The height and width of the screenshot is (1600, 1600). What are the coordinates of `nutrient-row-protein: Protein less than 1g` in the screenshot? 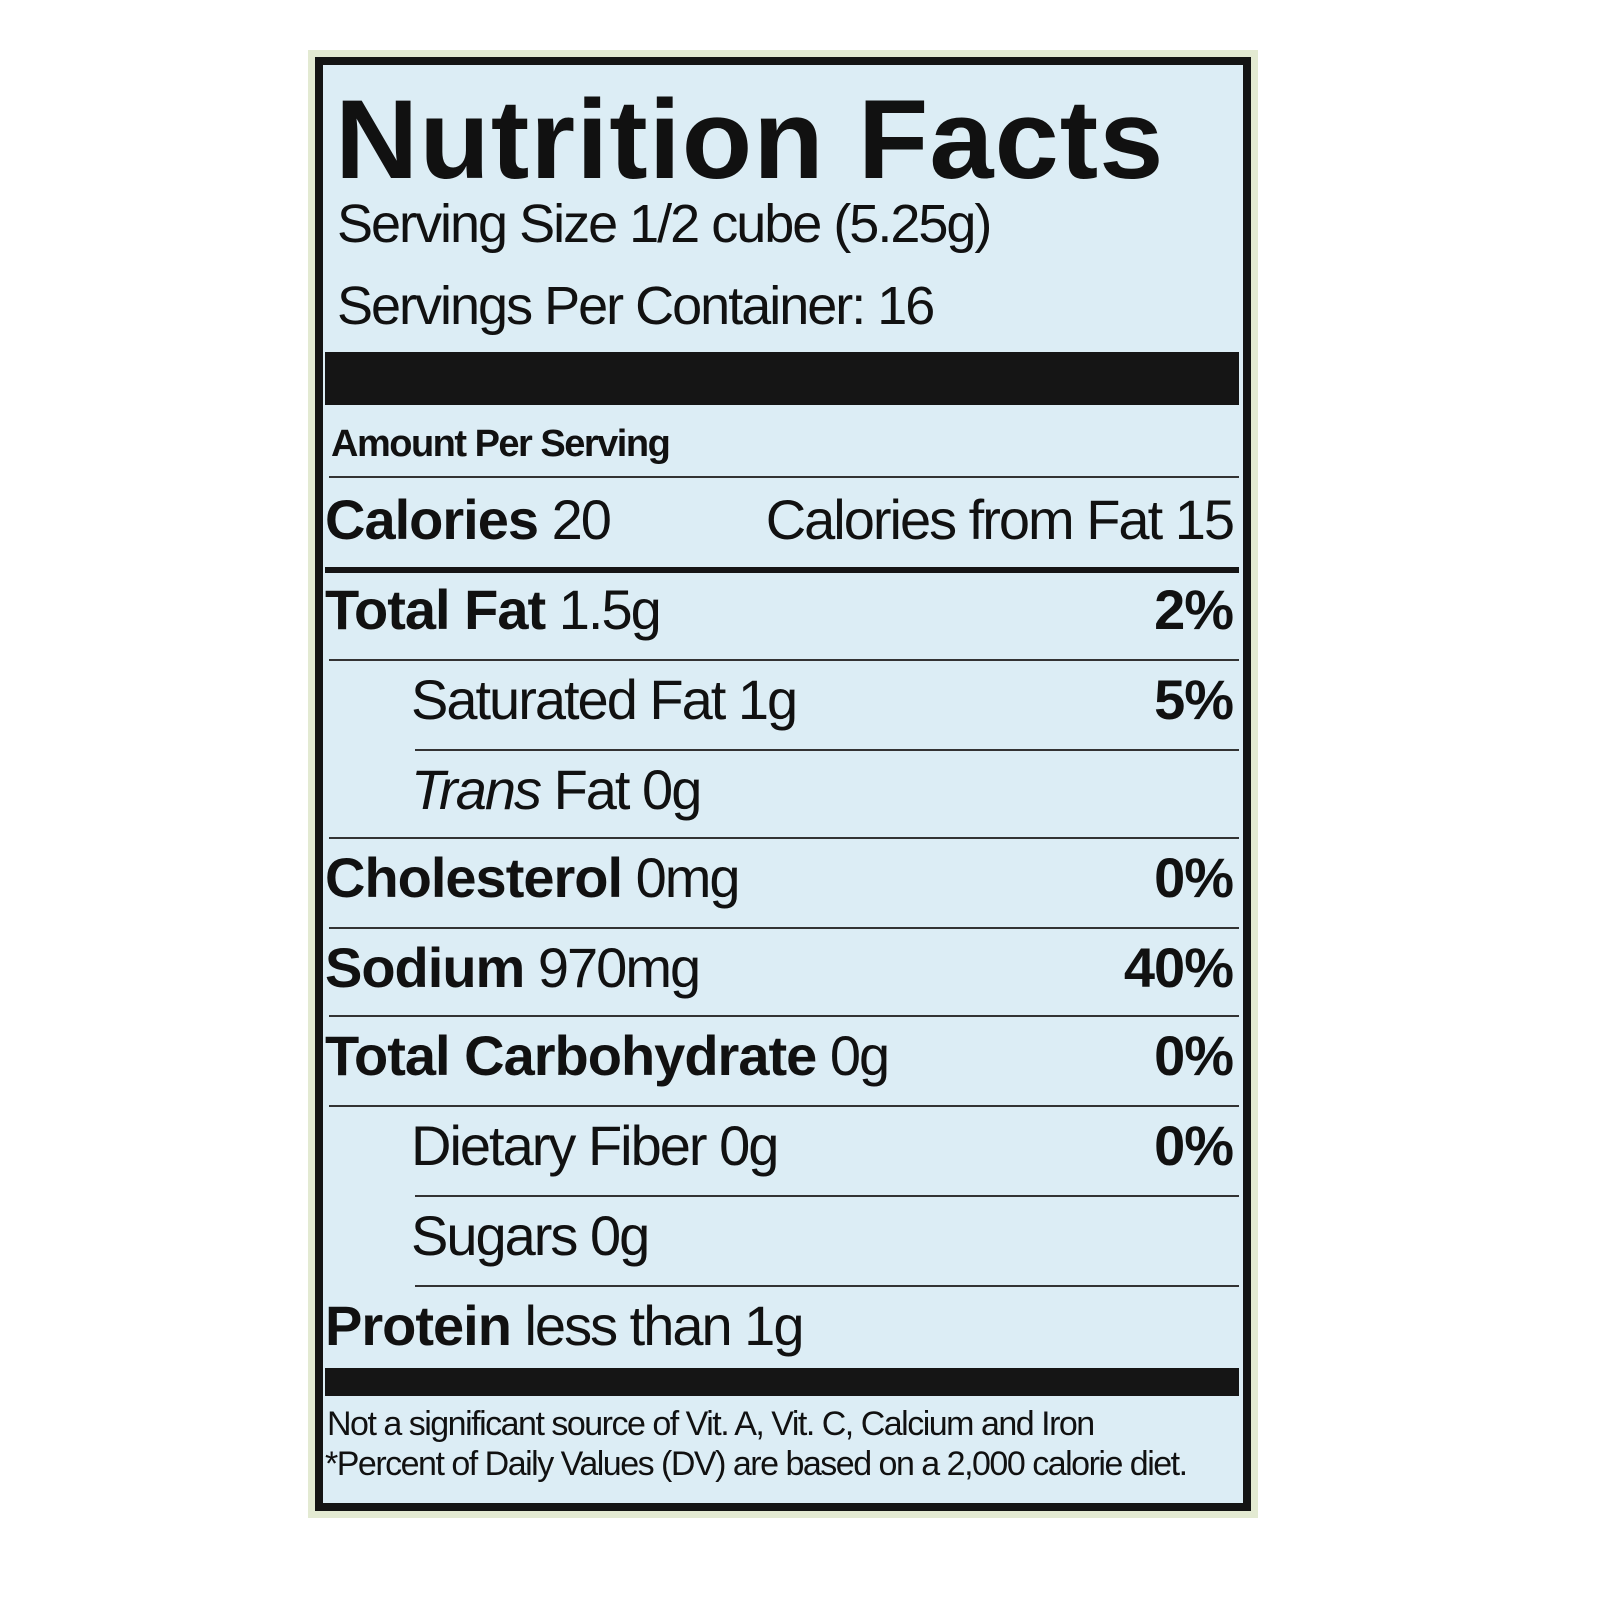 It's located at (779, 1325).